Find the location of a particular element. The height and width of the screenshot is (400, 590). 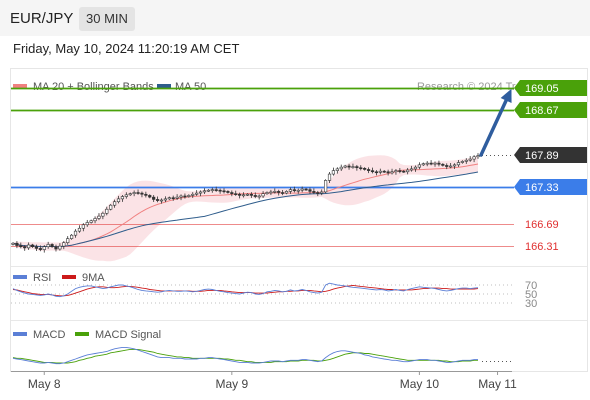

macd-legend: MACD is located at coordinates (49, 335).